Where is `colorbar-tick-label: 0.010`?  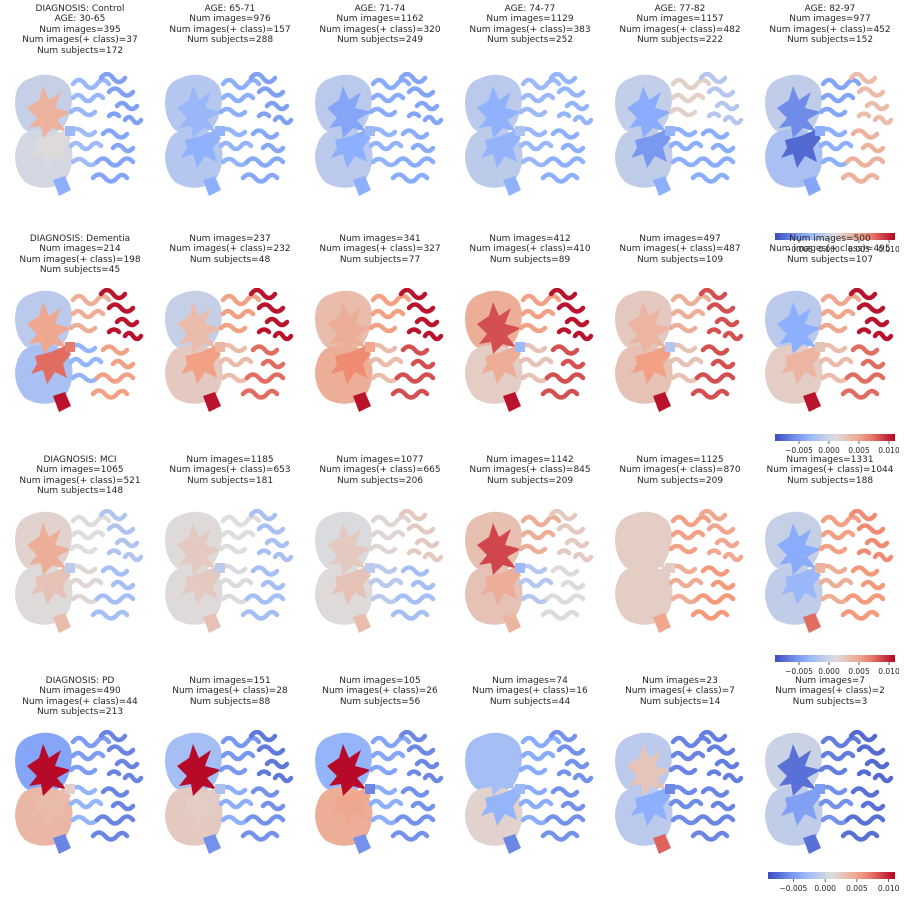
colorbar-tick-label: 0.010 is located at coordinates (888, 450).